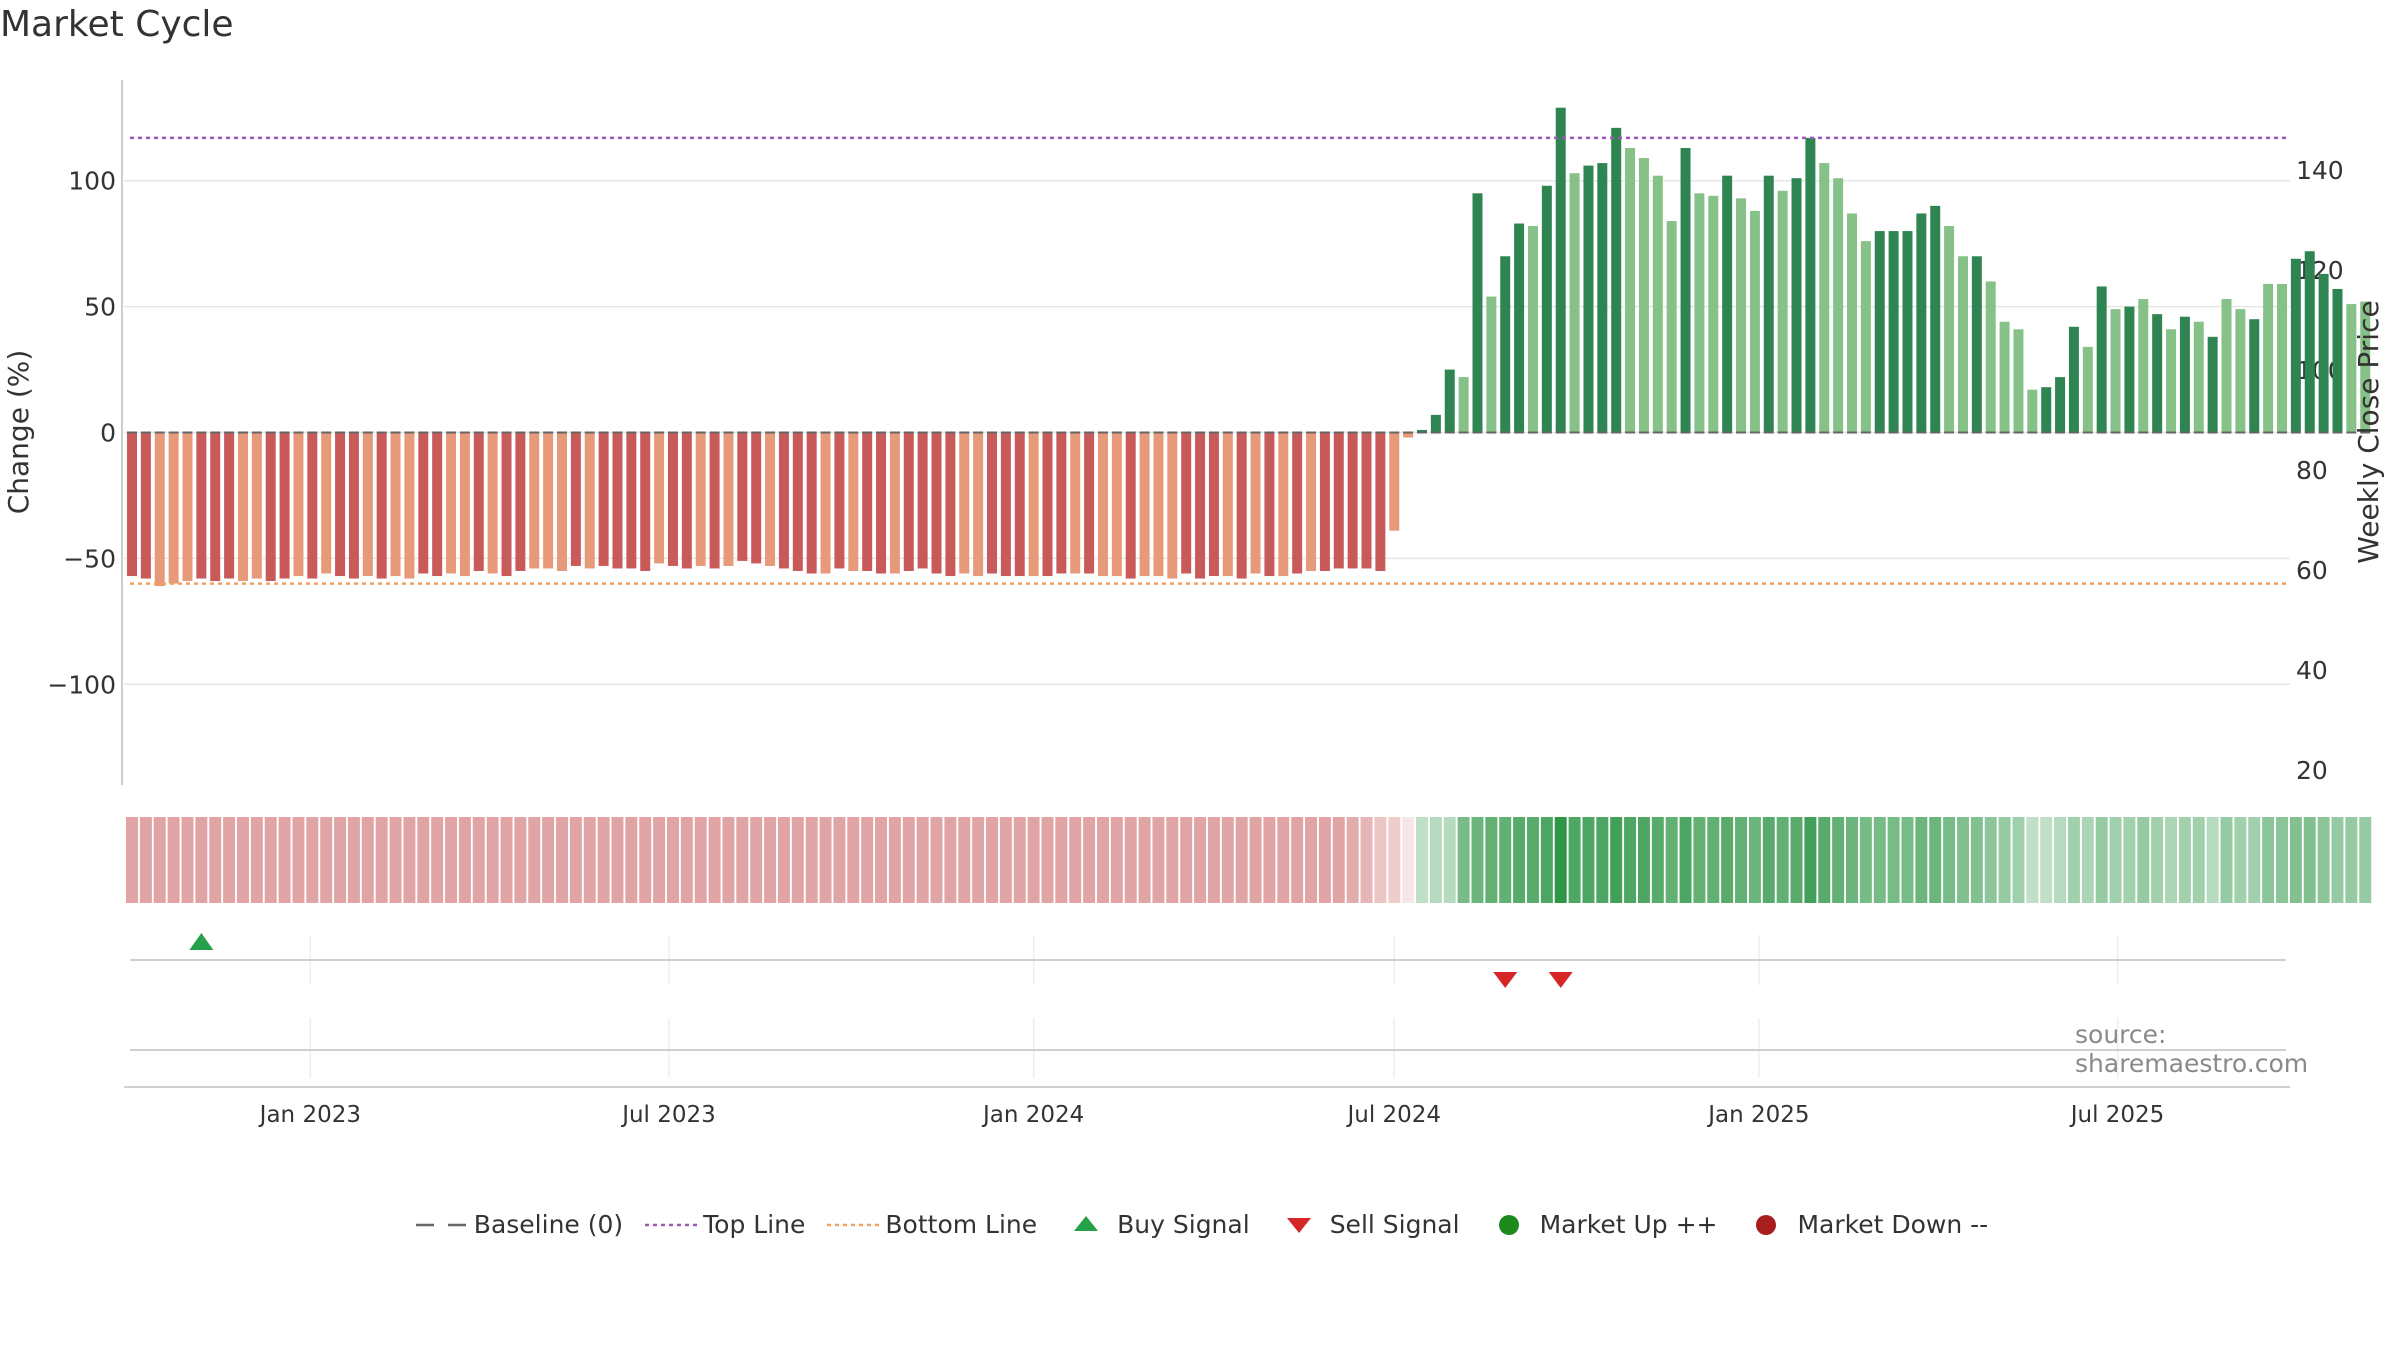 The height and width of the screenshot is (1350, 2400). What do you see at coordinates (548, 1224) in the screenshot?
I see `legend-label: Baseline (0)` at bounding box center [548, 1224].